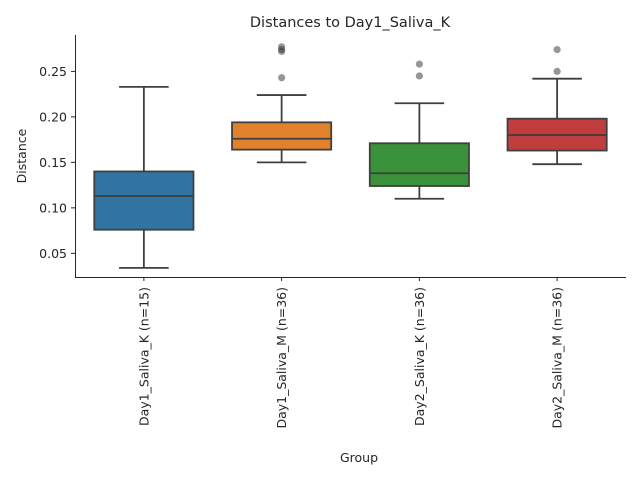 The image size is (640, 484). What do you see at coordinates (281, 358) in the screenshot?
I see `x-tick-label: Day1_Saliva_M (n=36)` at bounding box center [281, 358].